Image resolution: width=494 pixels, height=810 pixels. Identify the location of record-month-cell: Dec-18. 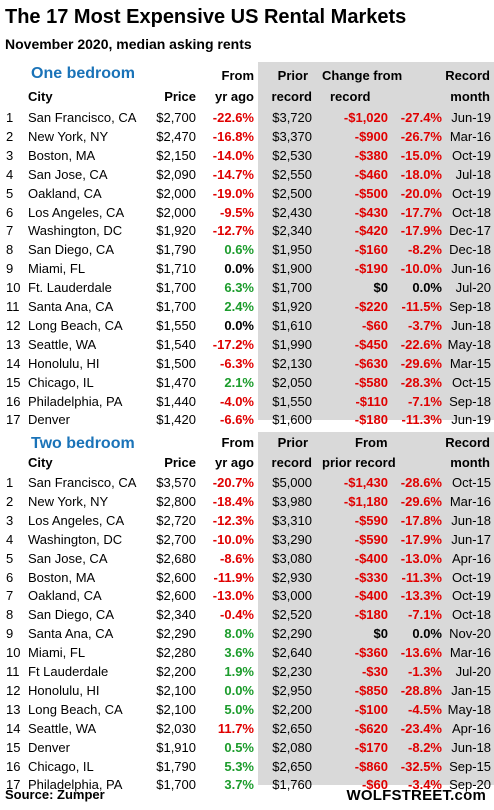
(470, 250).